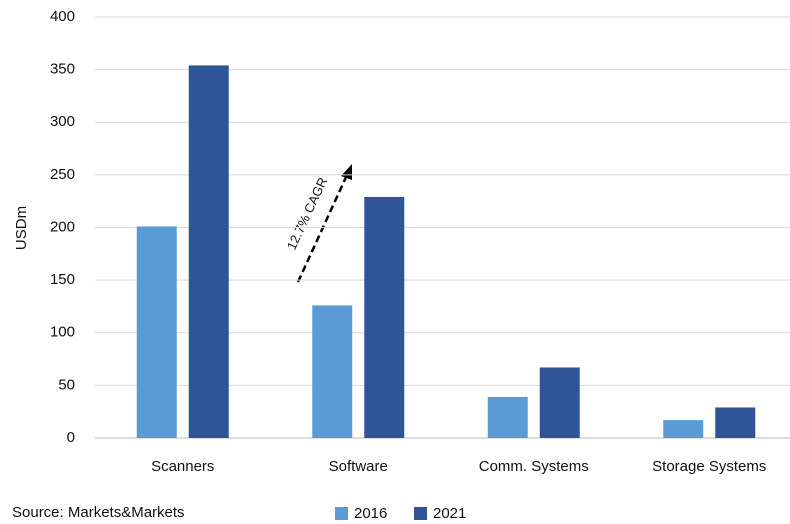  Describe the element at coordinates (98, 512) in the screenshot. I see `source-note: Source: Markets&Markets` at that location.